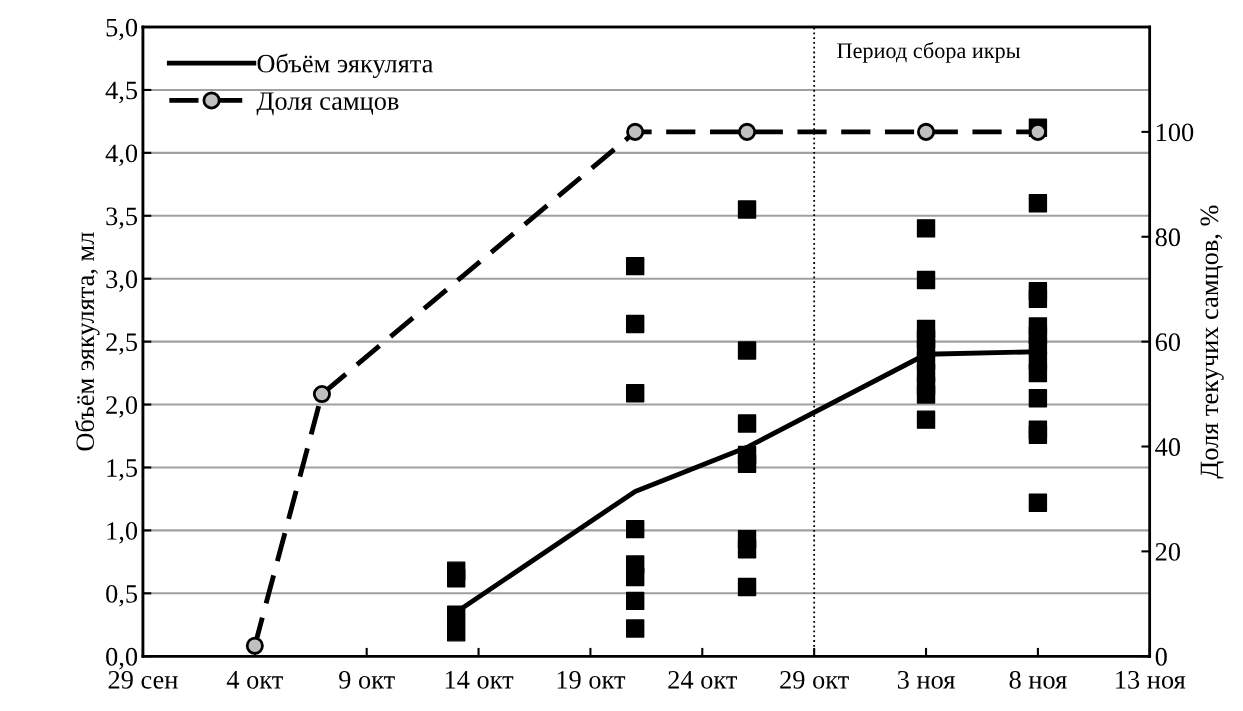 The width and height of the screenshot is (1243, 711). Describe the element at coordinates (121, 92) in the screenshot. I see `y-tick-label: 4,5` at that location.